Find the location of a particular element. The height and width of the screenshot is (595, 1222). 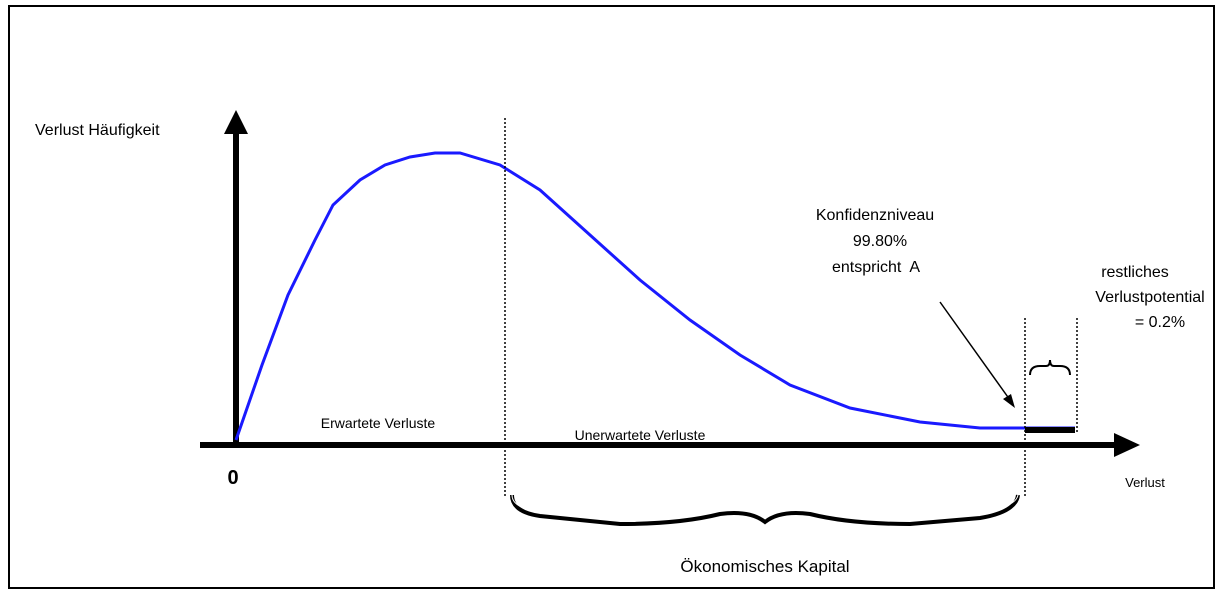

small-brace is located at coordinates (1050, 367).